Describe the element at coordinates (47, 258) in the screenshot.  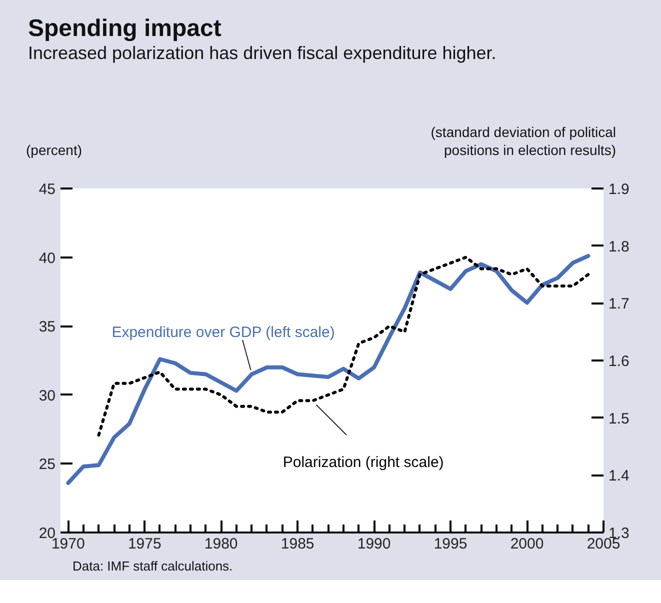
I see `y-tick-label: 40` at that location.